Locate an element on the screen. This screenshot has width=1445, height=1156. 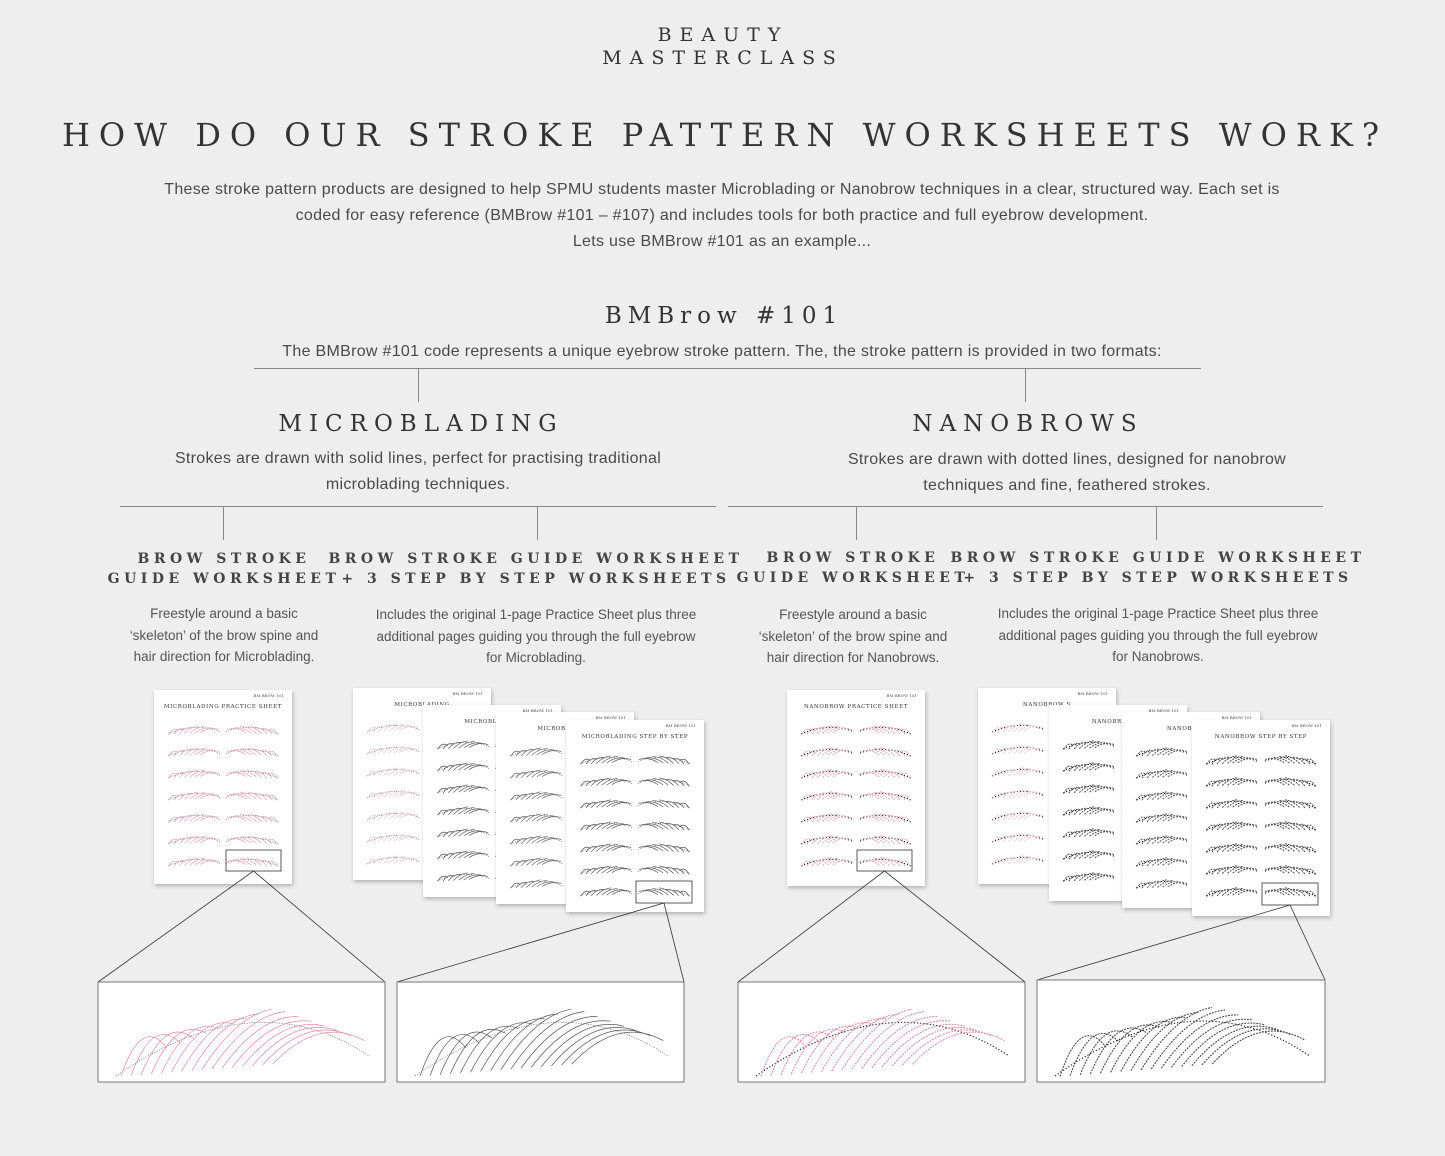
worksheet-page: BM BROW 101 MICROBLADING PRACTICE SHEET is located at coordinates (223, 787).